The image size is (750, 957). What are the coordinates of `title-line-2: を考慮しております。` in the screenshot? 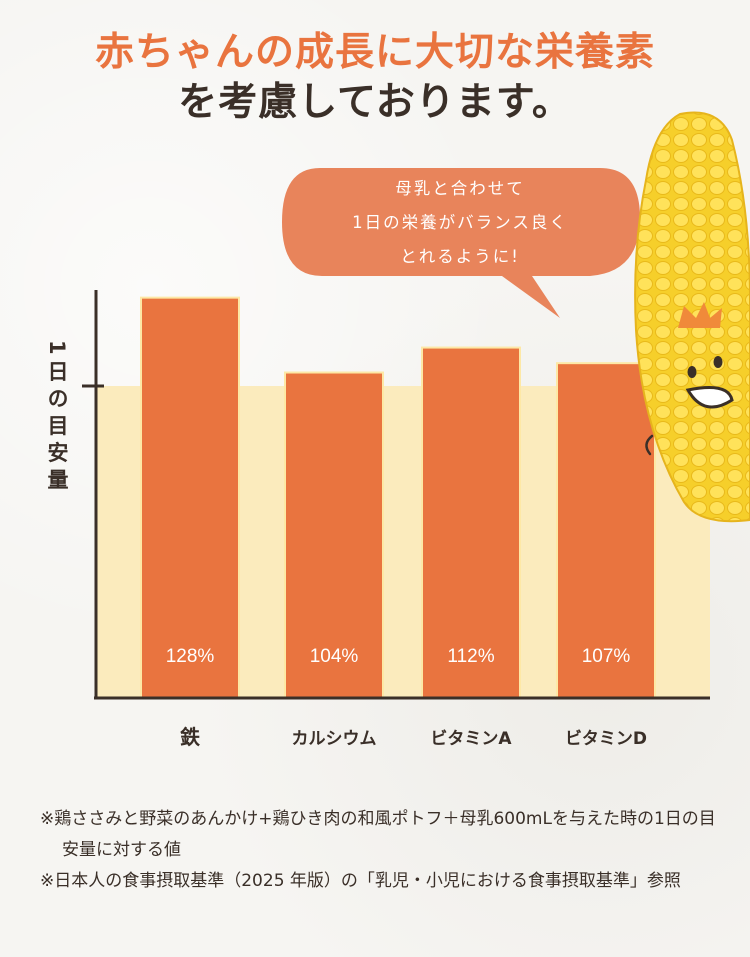 It's located at (375, 102).